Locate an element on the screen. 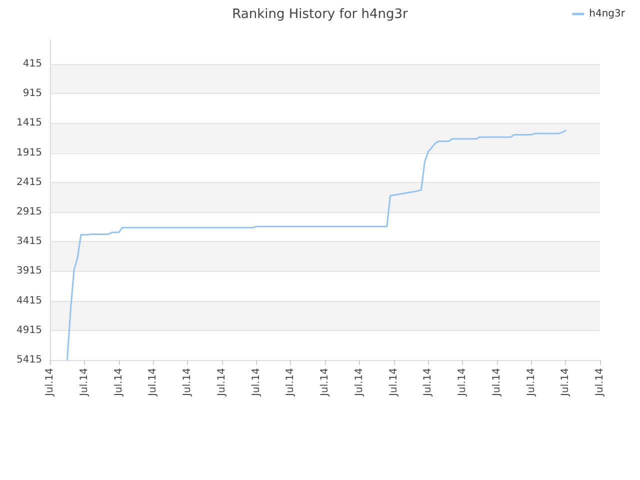 The image size is (640, 480). y-tick-label: 3915 is located at coordinates (29, 271).